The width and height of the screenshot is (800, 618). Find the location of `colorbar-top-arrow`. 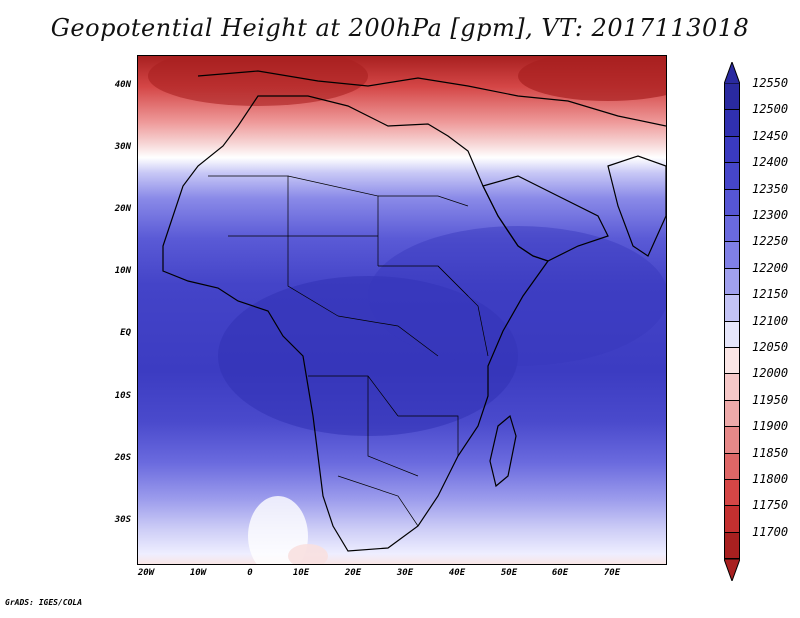

colorbar-top-arrow is located at coordinates (732, 73).